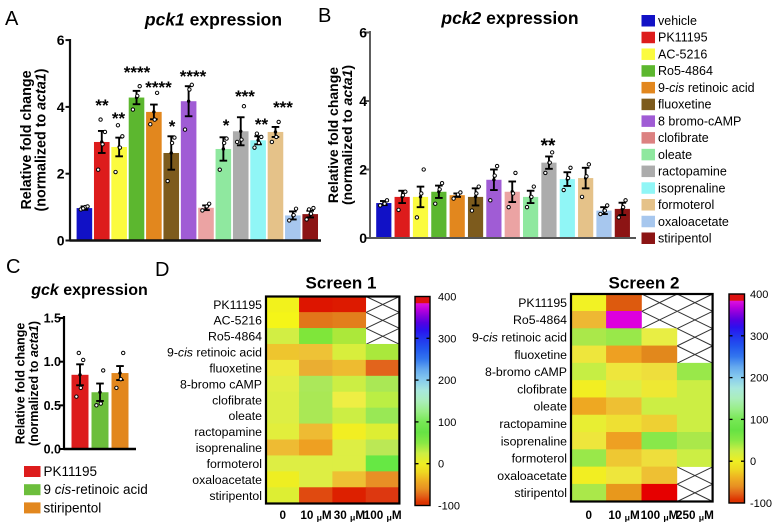 The image size is (780, 526). I want to click on svg-text: 1.5, so click(52, 319).